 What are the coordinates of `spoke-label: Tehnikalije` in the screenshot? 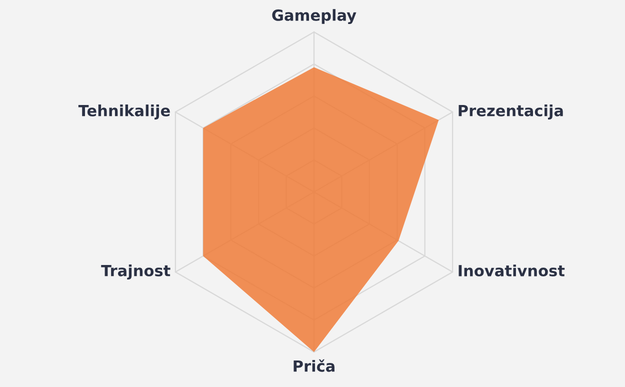 It's located at (124, 112).